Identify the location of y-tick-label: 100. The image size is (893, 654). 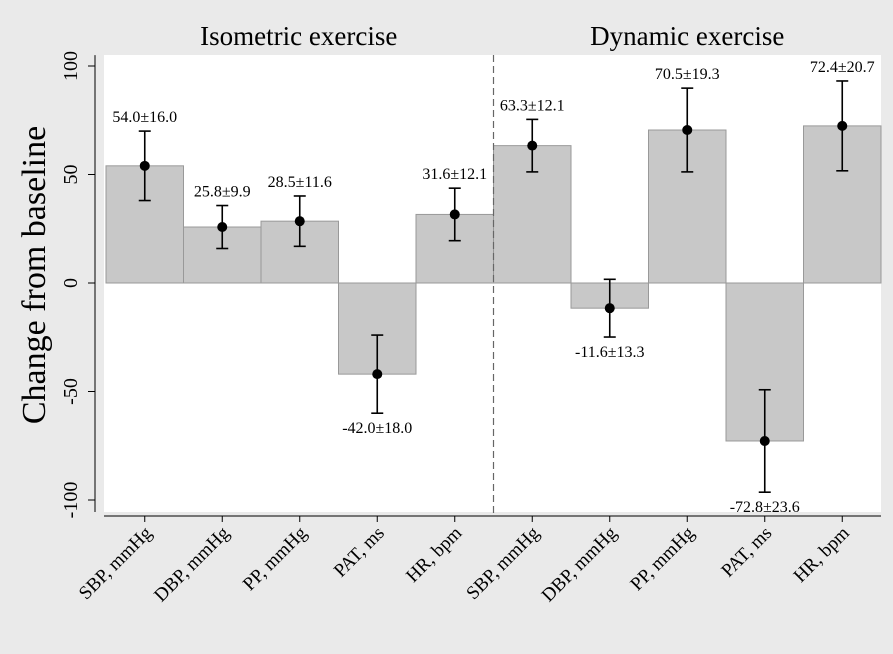
(71, 66).